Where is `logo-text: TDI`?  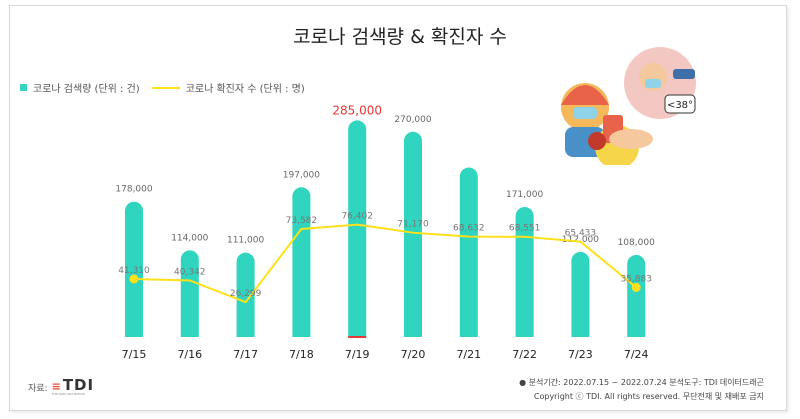 logo-text: TDI is located at coordinates (78, 385).